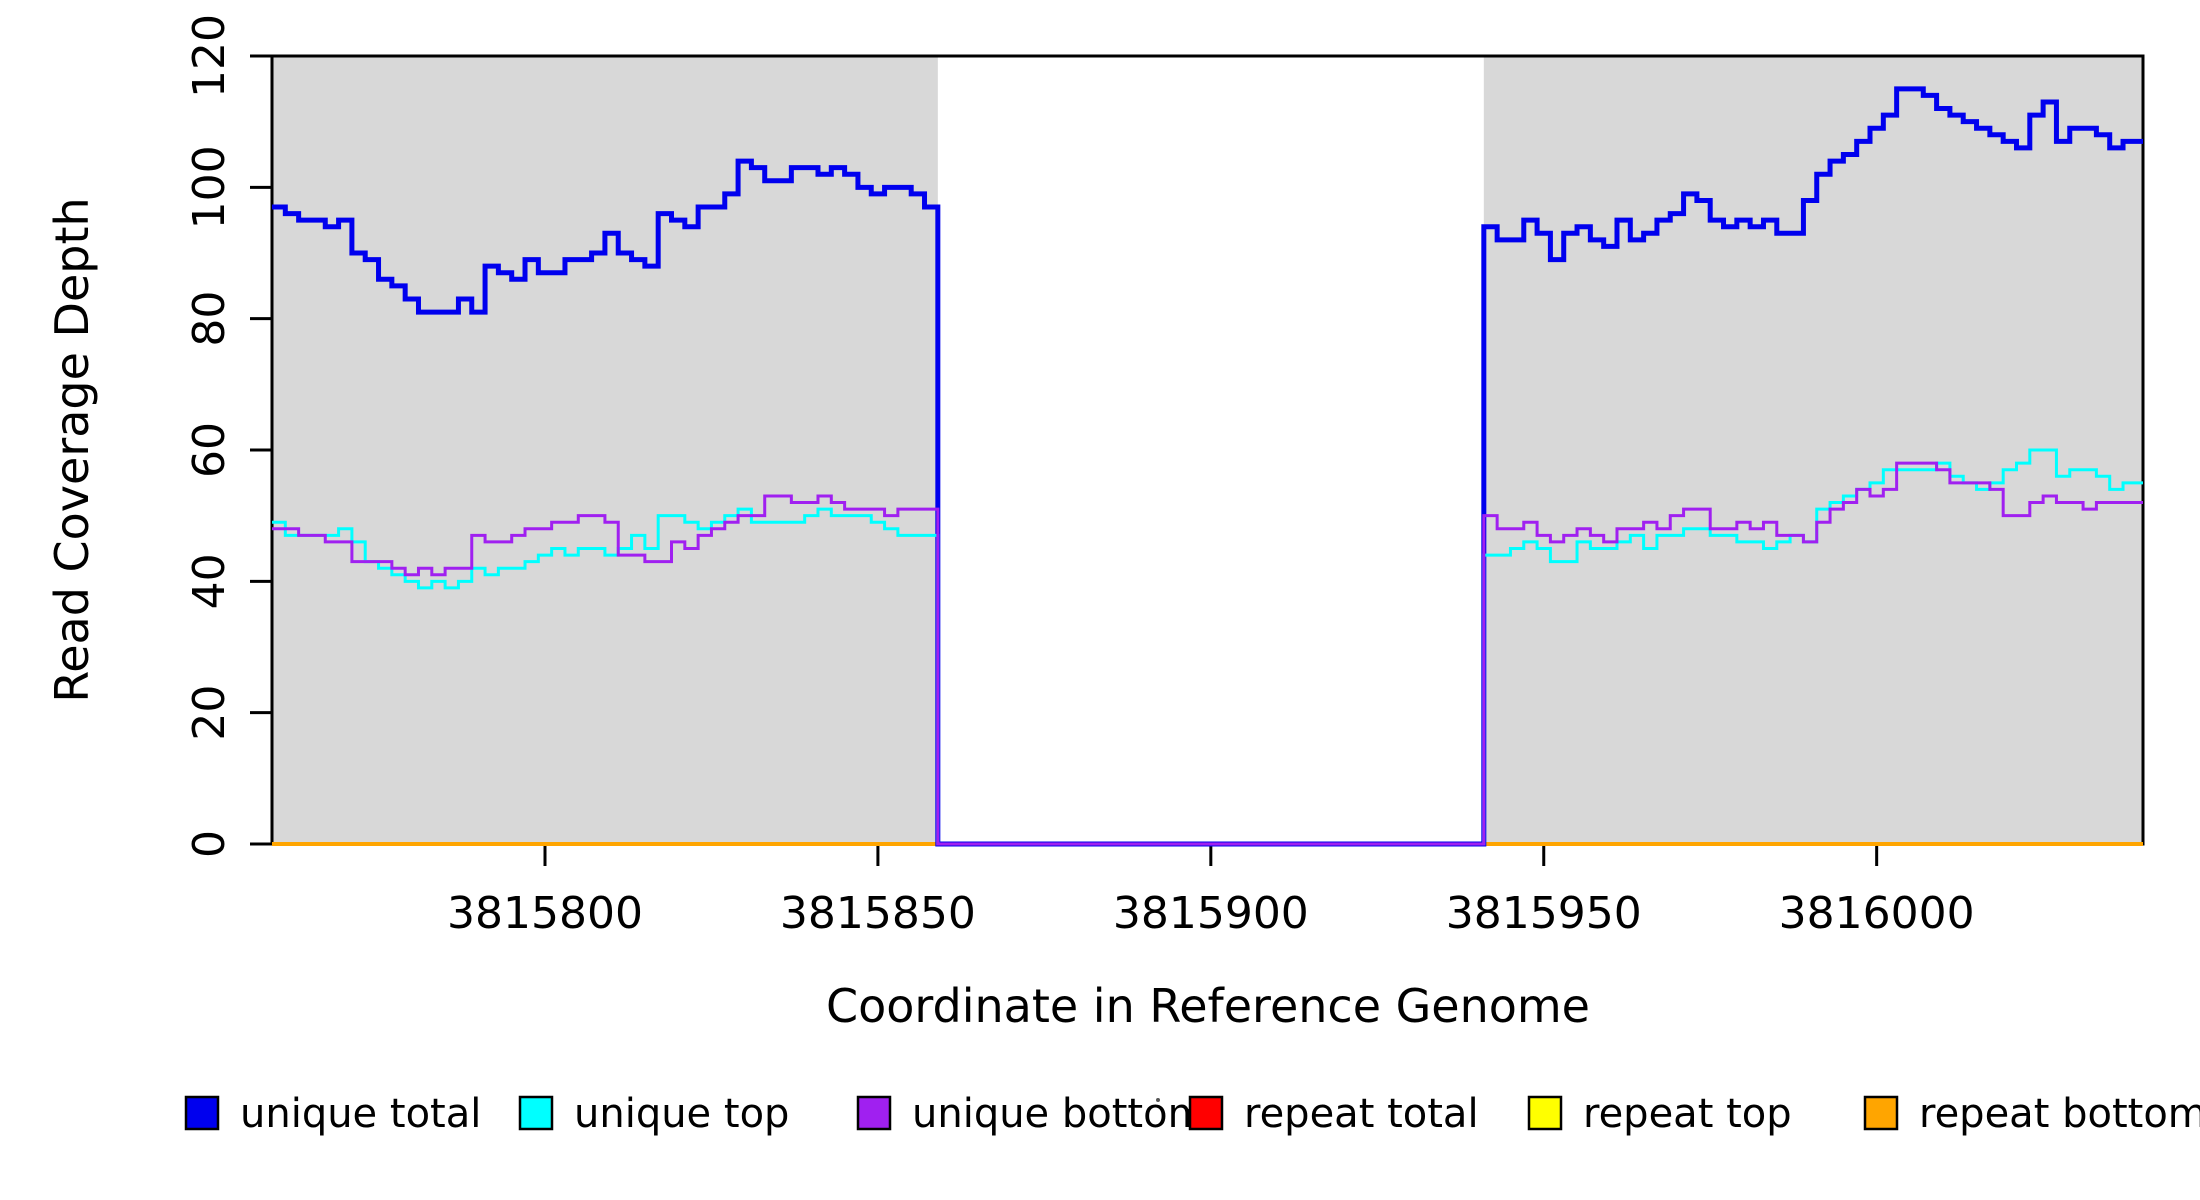 The image size is (2200, 1200). I want to click on legend-swatch-repeat-top, so click(1545, 1113).